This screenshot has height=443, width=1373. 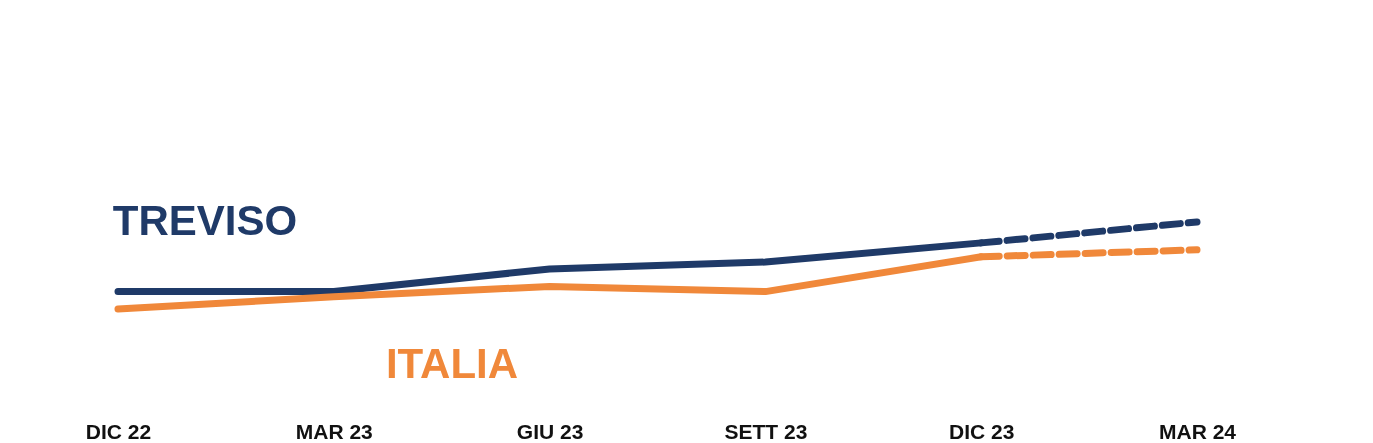 What do you see at coordinates (205, 220) in the screenshot?
I see `series-label: TREVISO` at bounding box center [205, 220].